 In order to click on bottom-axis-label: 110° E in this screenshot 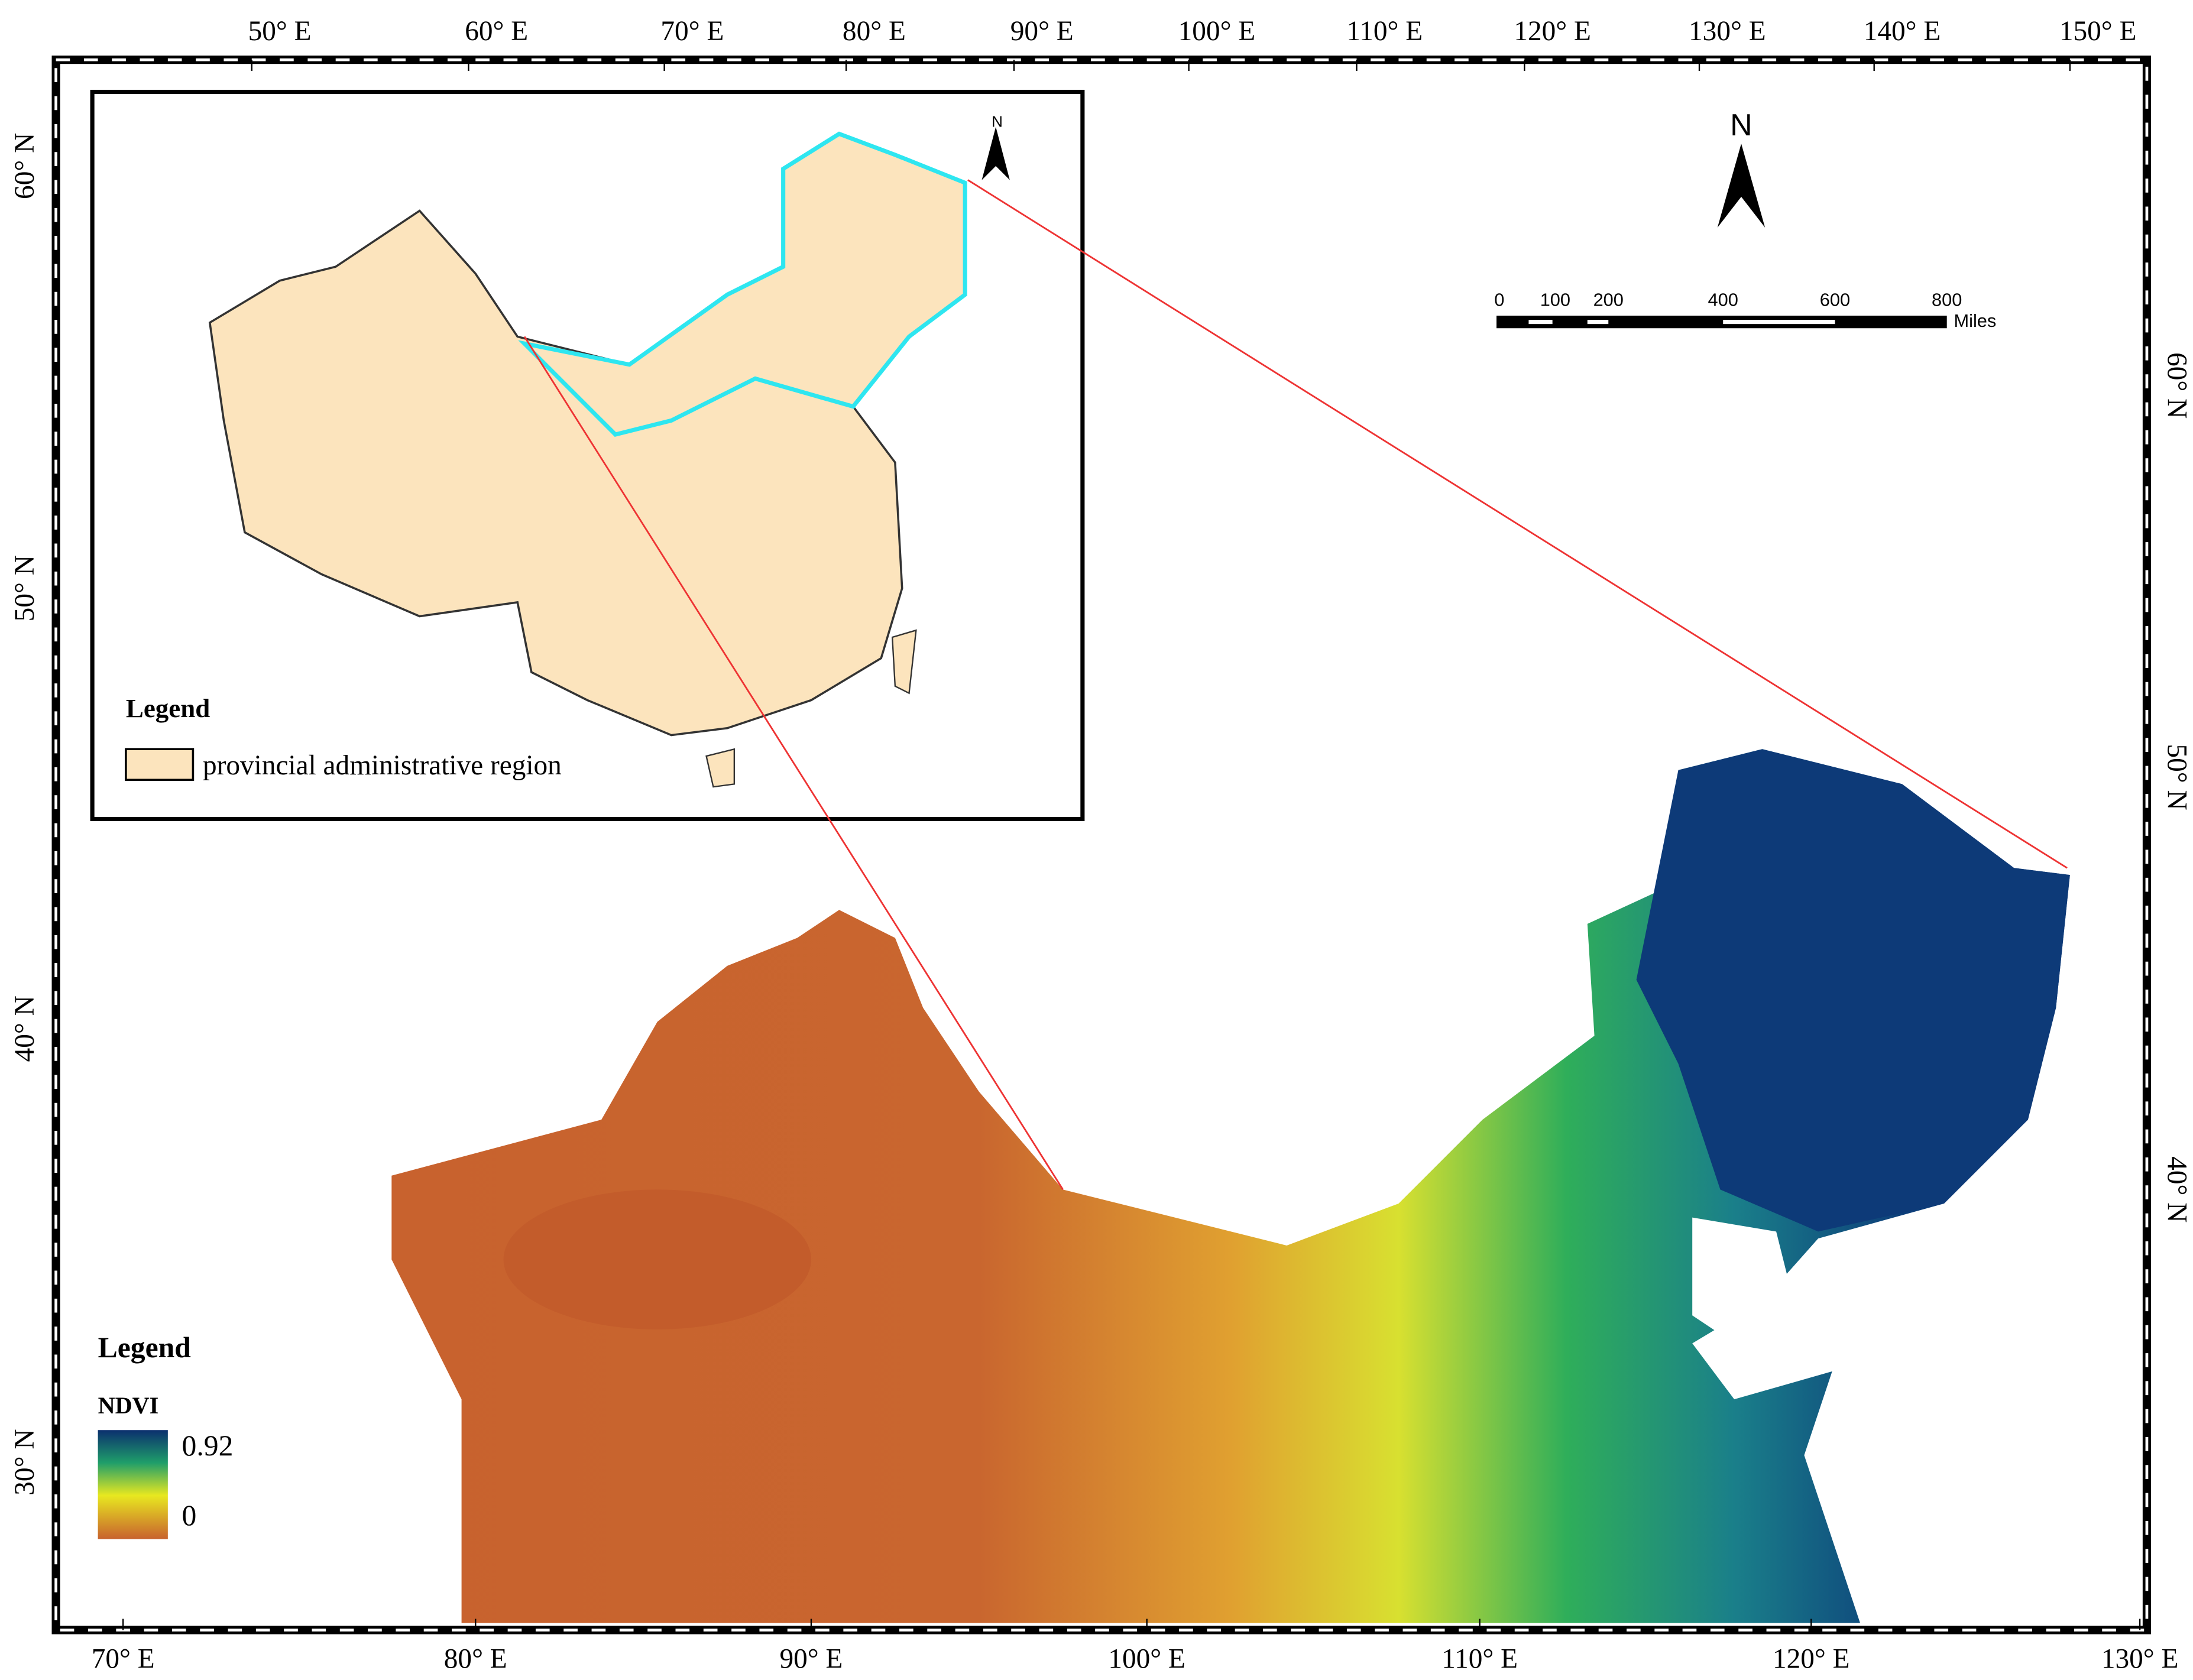, I will do `click(1480, 1659)`.